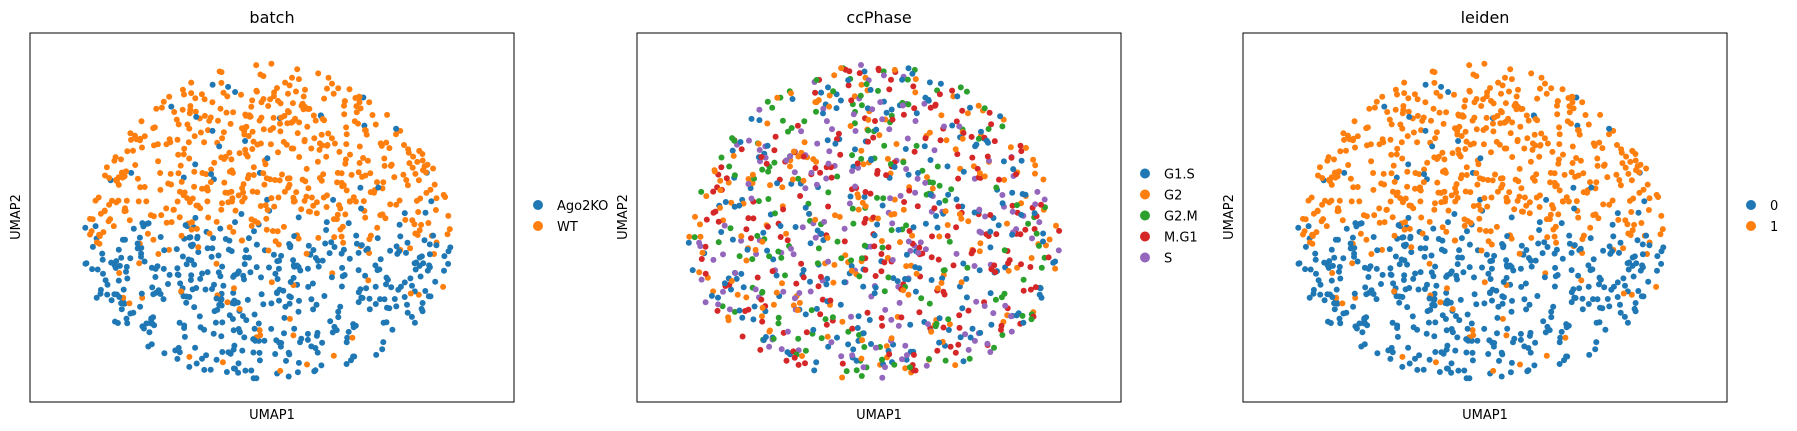 This screenshot has height=431, width=1797. I want to click on legend-label: 0, so click(1774, 206).